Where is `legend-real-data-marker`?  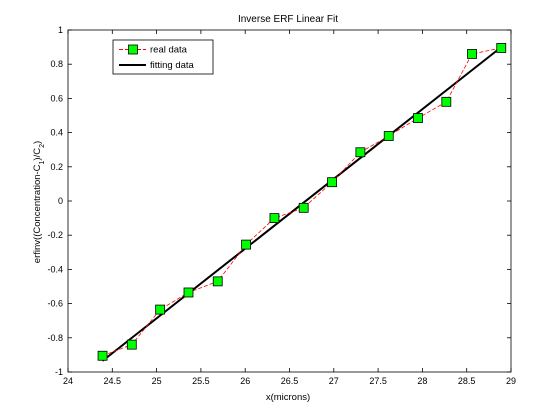
legend-real-data-marker is located at coordinates (133, 49).